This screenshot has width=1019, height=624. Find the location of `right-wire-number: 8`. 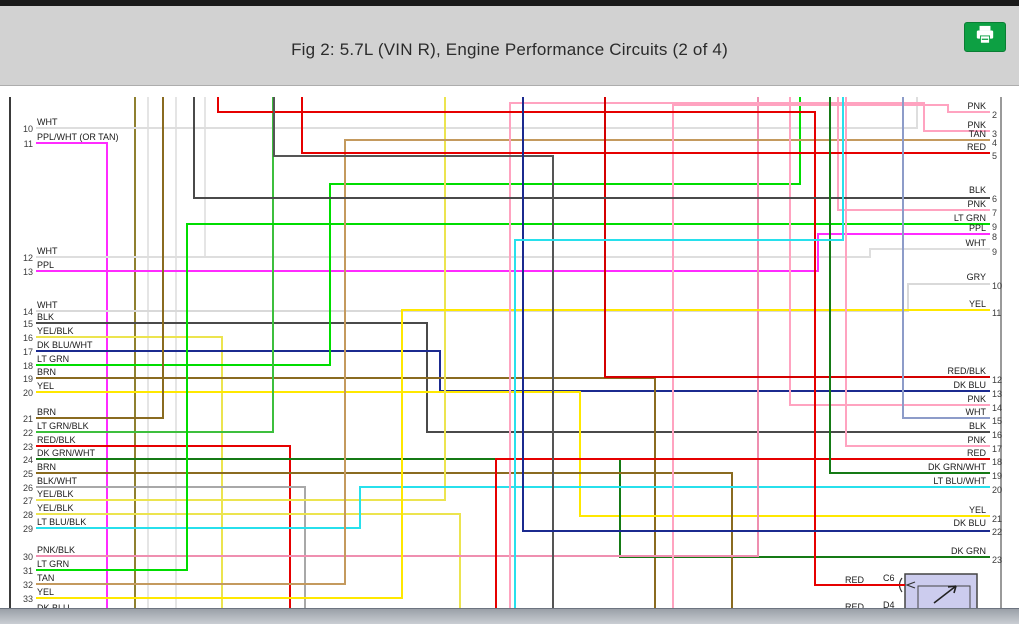

right-wire-number: 8 is located at coordinates (995, 237).